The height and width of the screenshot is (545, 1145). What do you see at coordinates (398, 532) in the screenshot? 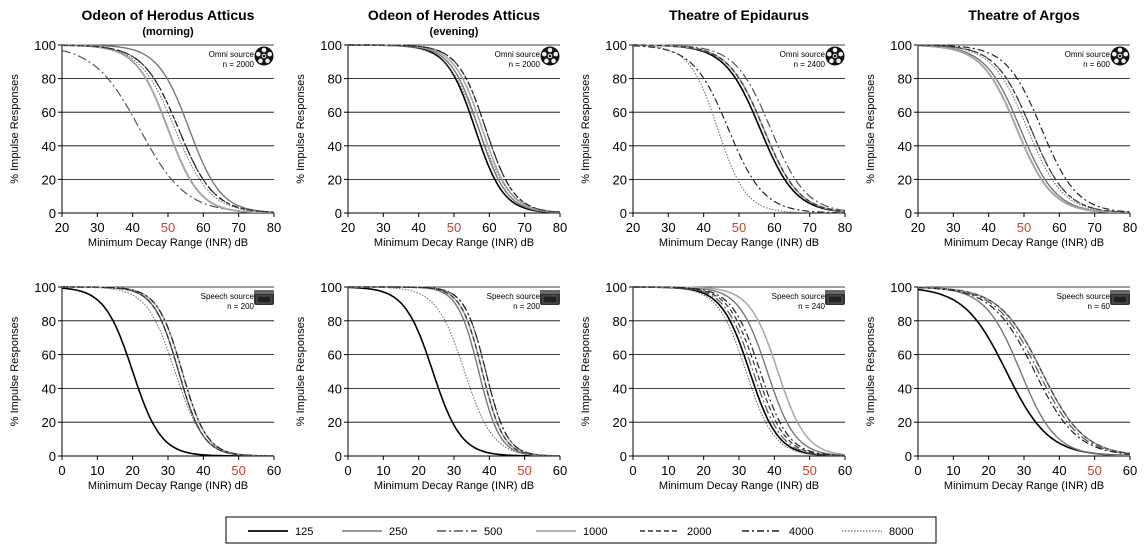
I see `legend-label: 250` at bounding box center [398, 532].